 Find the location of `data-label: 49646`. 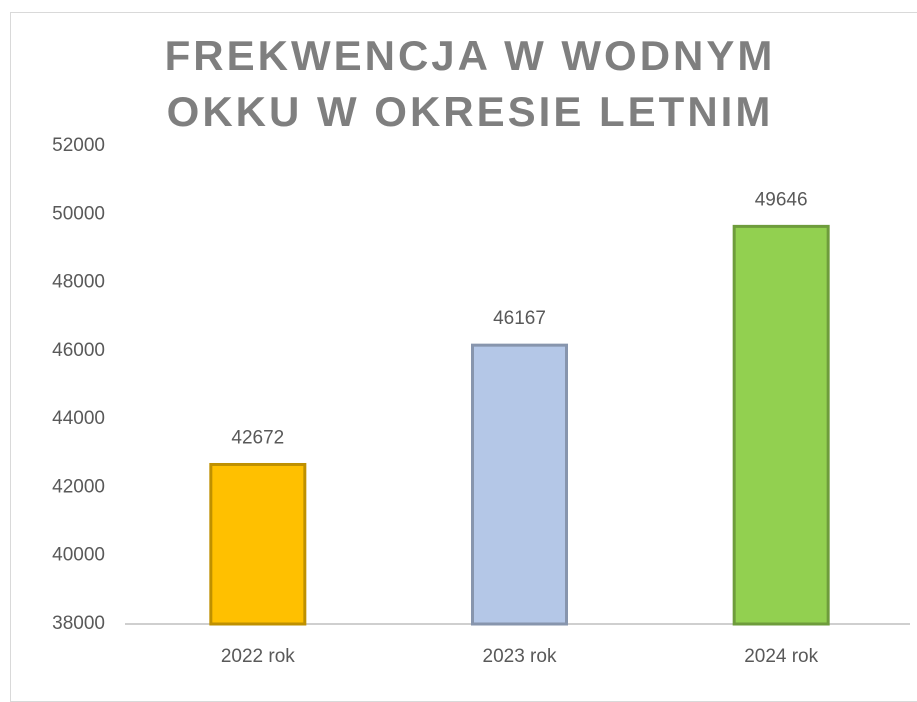

data-label: 49646 is located at coordinates (781, 199).